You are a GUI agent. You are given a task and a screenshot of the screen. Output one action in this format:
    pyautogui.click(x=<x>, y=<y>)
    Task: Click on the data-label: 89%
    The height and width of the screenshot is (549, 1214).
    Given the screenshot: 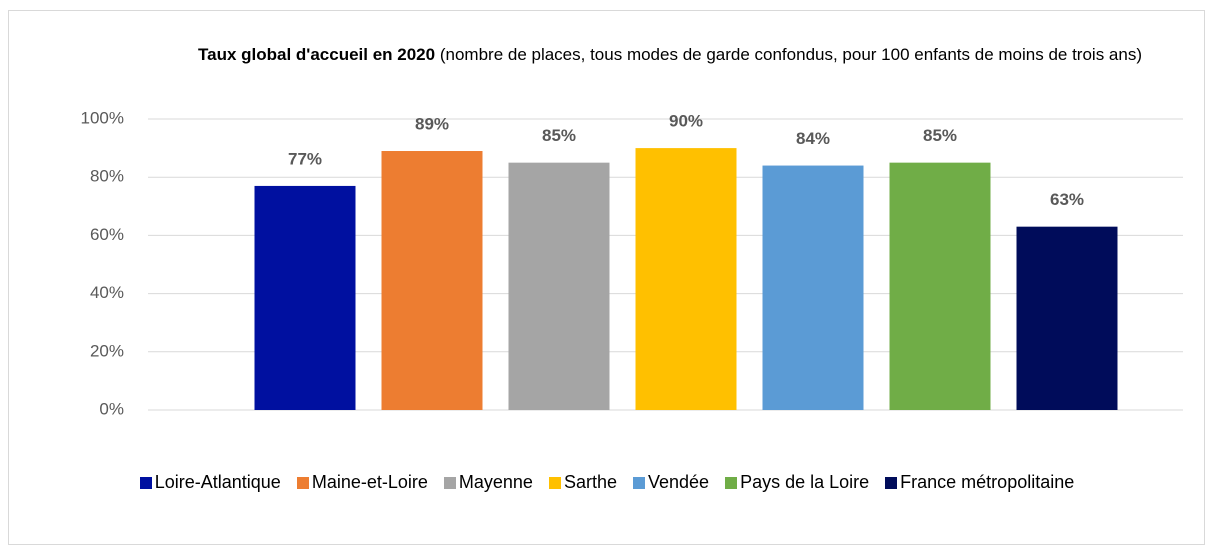 What is the action you would take?
    pyautogui.click(x=432, y=123)
    